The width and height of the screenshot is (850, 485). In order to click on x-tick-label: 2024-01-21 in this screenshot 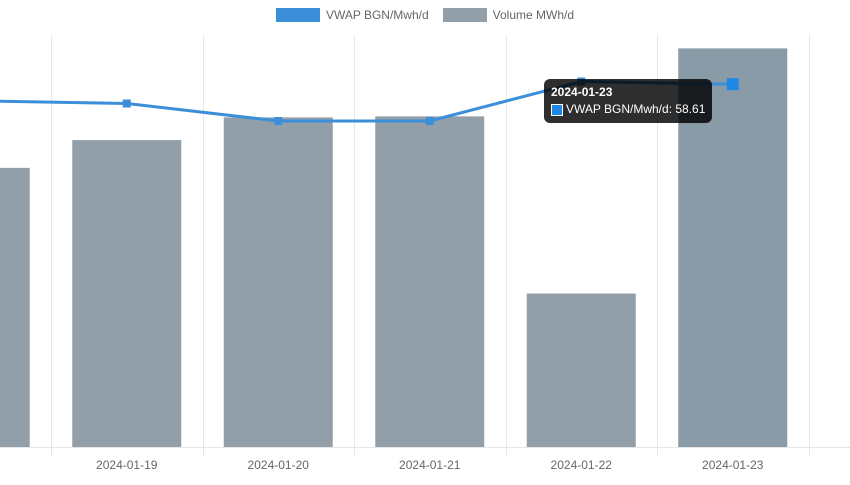, I will do `click(430, 465)`.